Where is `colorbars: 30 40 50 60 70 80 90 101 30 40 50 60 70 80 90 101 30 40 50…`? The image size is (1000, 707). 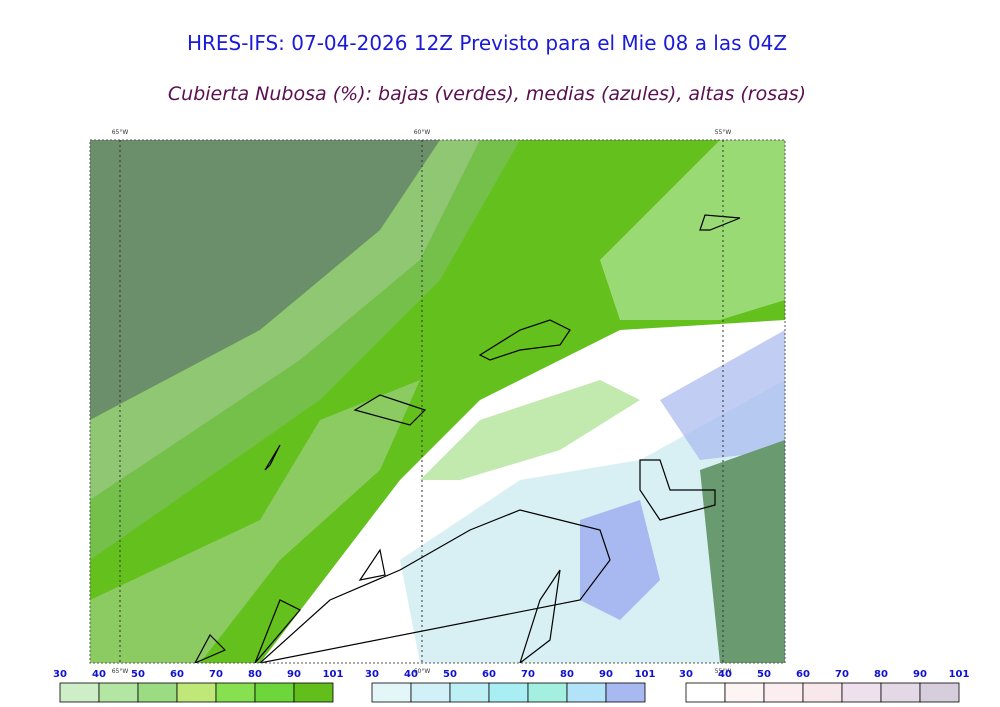 colorbars: 30 40 50 60 70 80 90 101 30 40 50 60 70 80 90 101 30 40 50… is located at coordinates (511, 686).